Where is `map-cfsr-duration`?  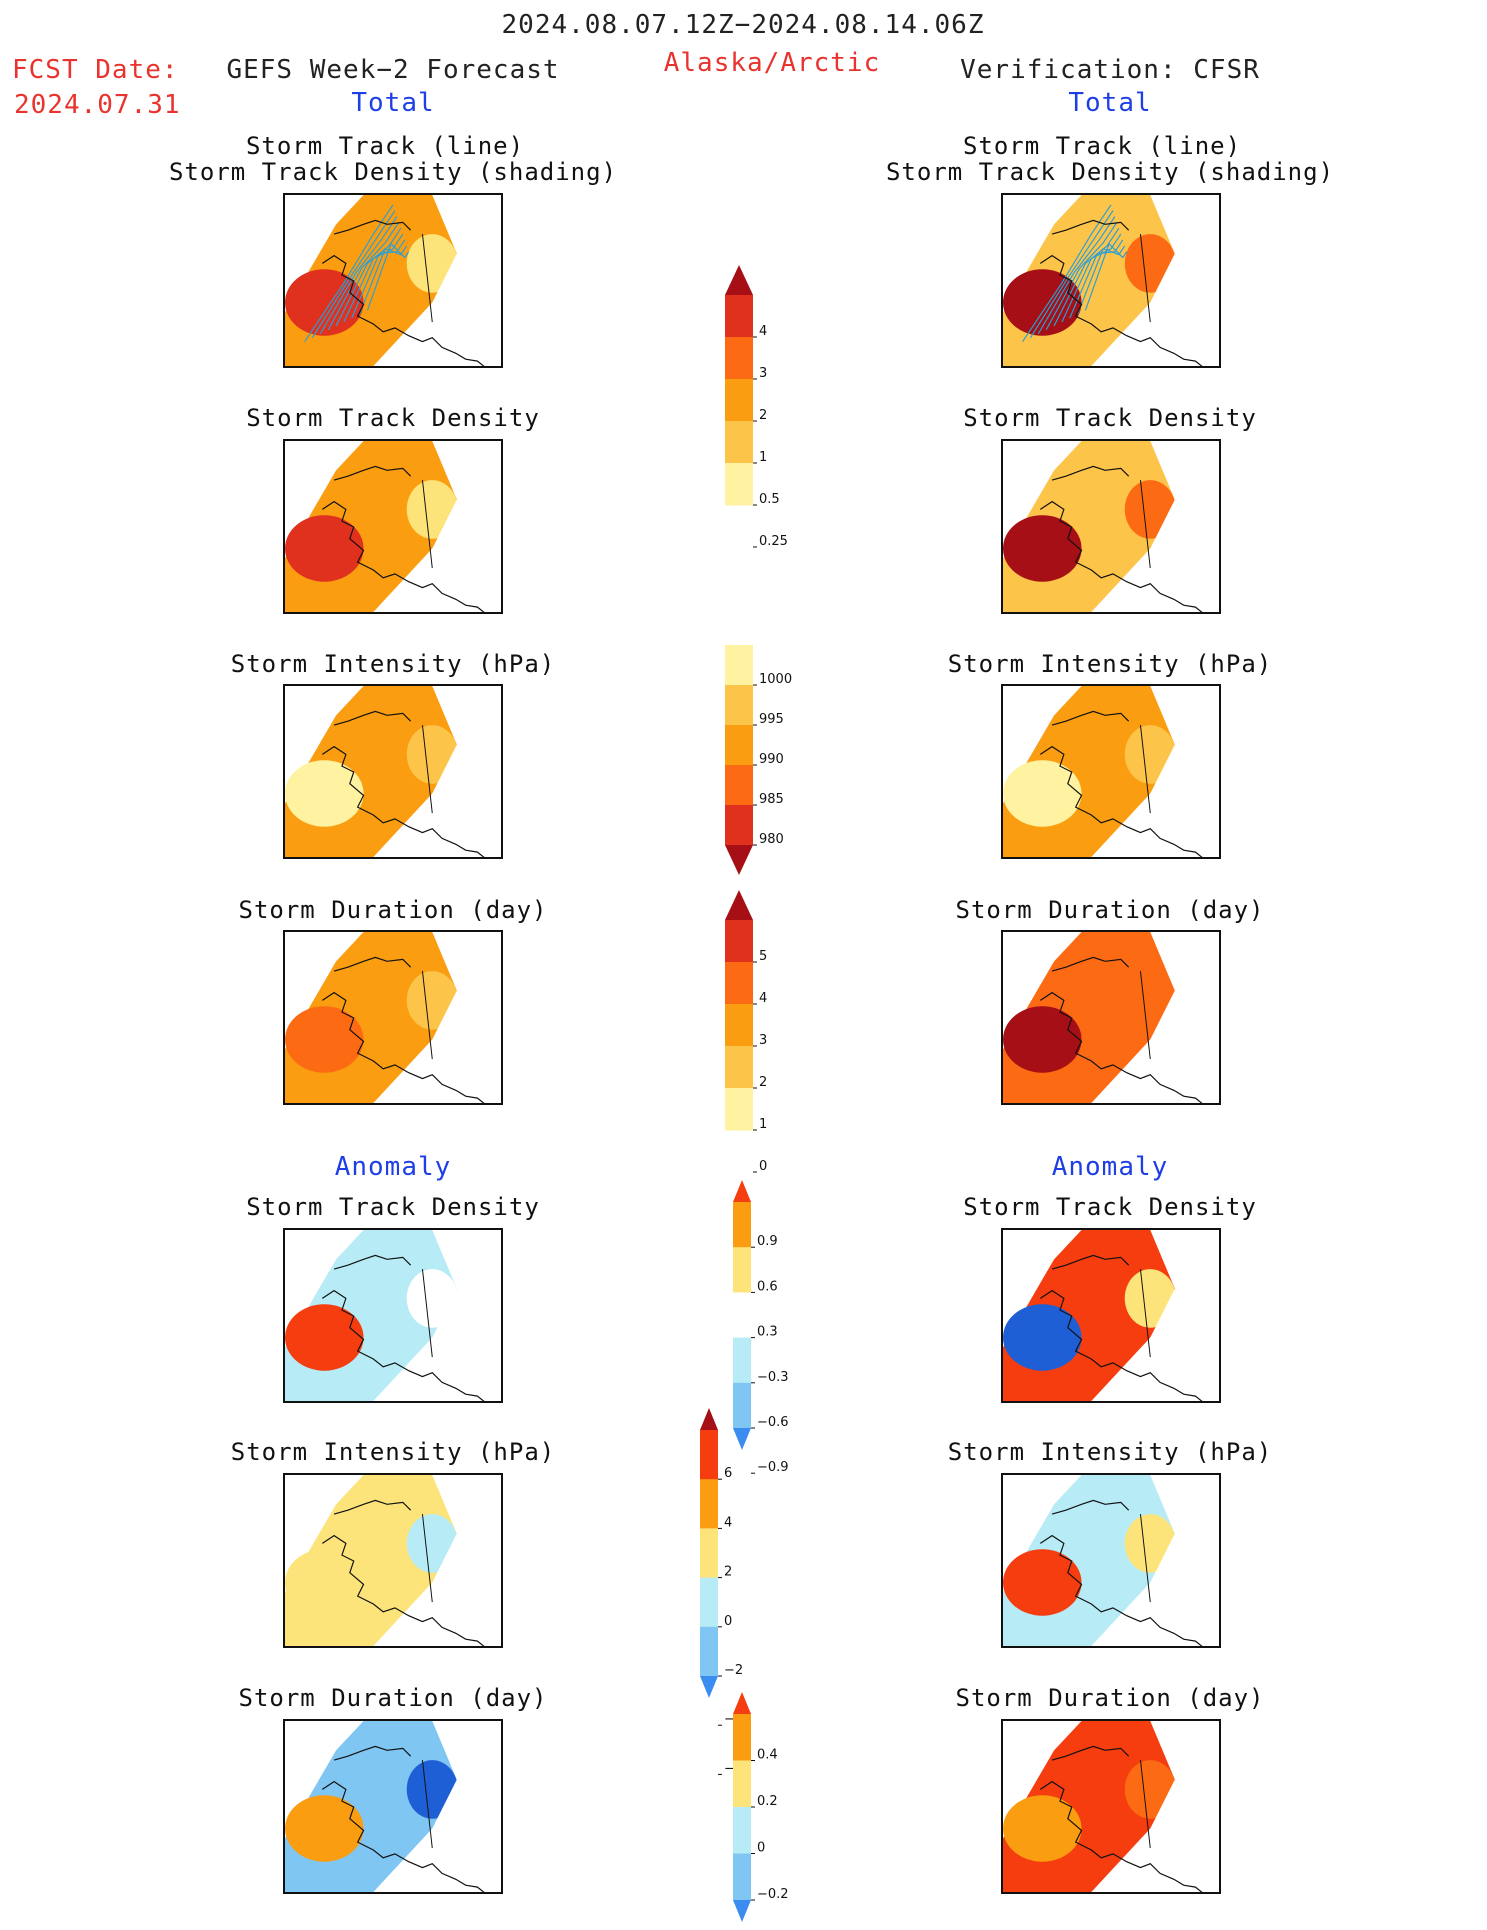
map-cfsr-duration is located at coordinates (1111, 1017).